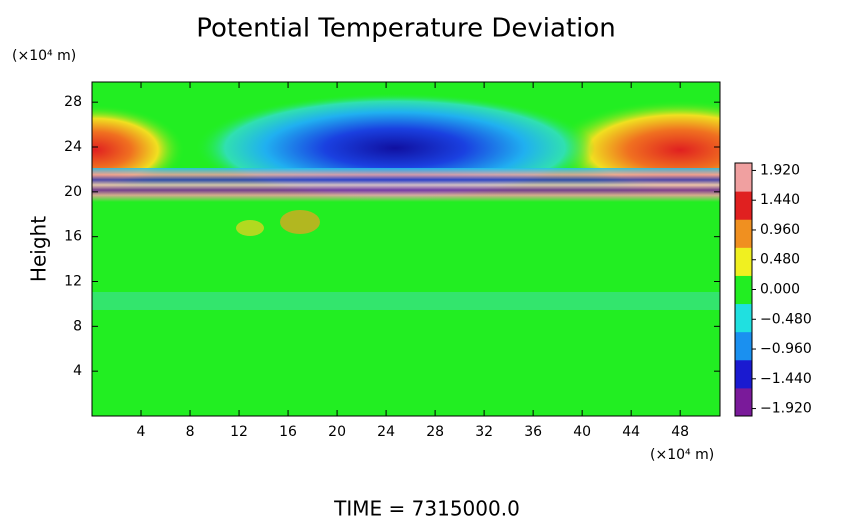 The height and width of the screenshot is (519, 854). I want to click on colorbar-tick-label: 1.920, so click(780, 170).